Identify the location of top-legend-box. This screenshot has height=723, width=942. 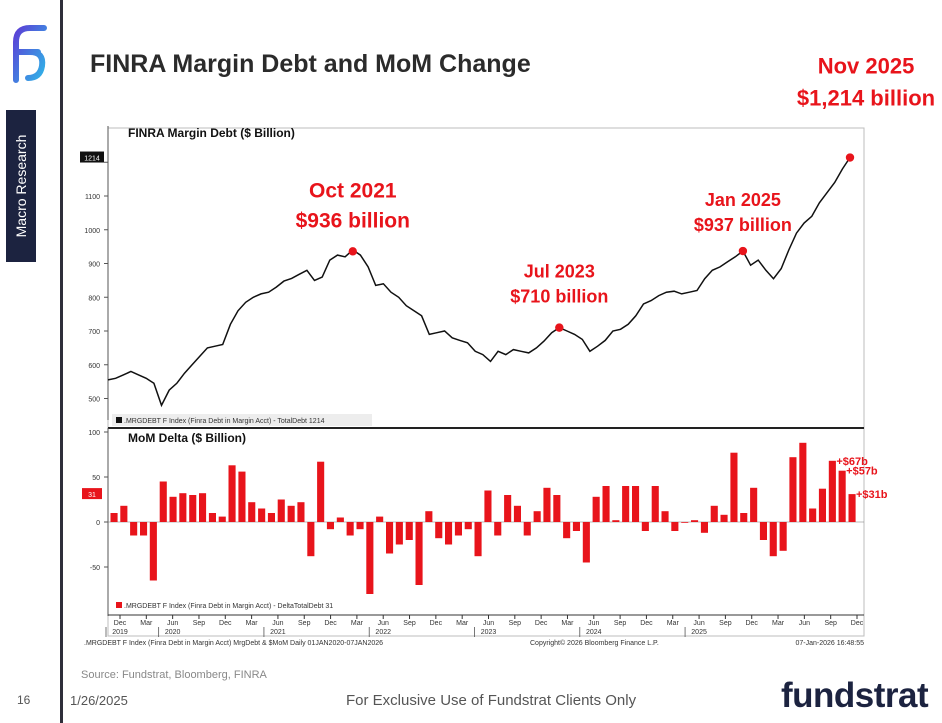
(242, 420).